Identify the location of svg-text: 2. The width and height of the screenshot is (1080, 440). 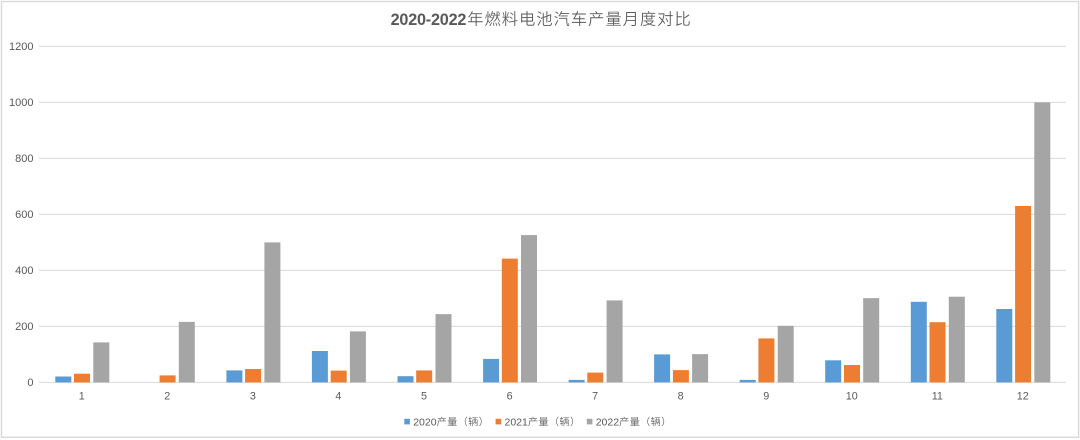
(167, 396).